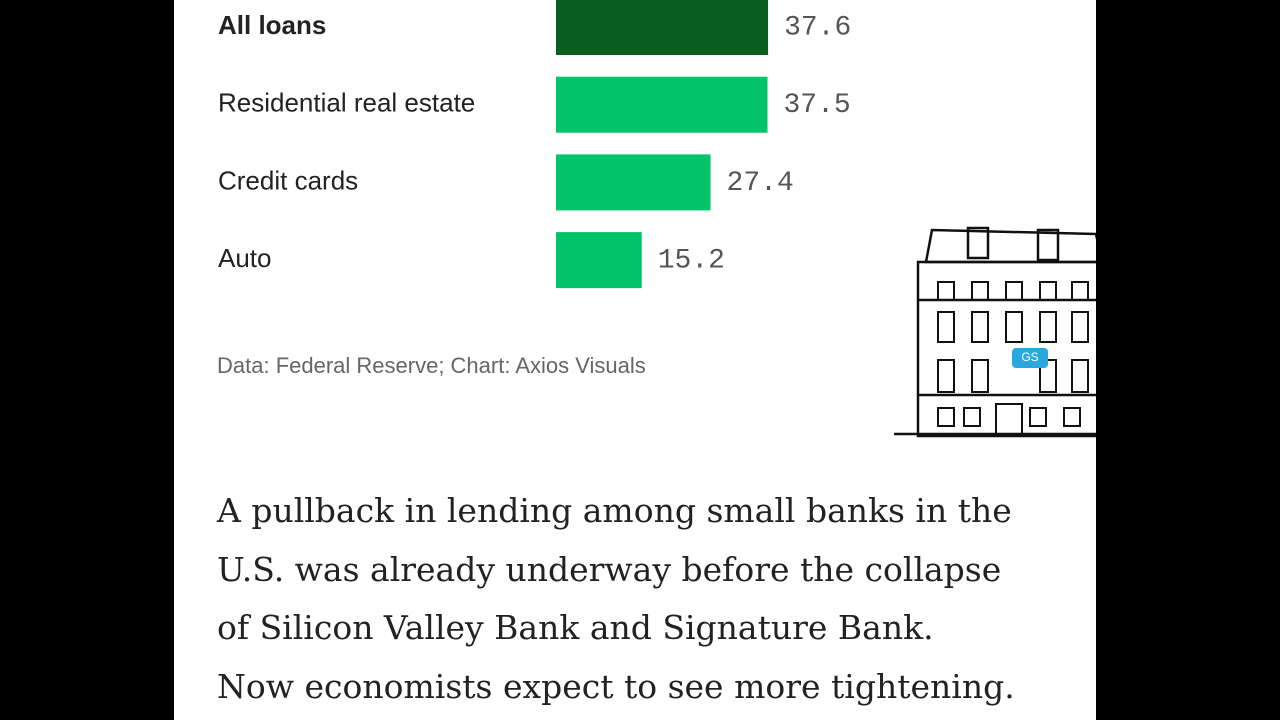 The image size is (1280, 720). What do you see at coordinates (245, 258) in the screenshot?
I see `category-label: Auto` at bounding box center [245, 258].